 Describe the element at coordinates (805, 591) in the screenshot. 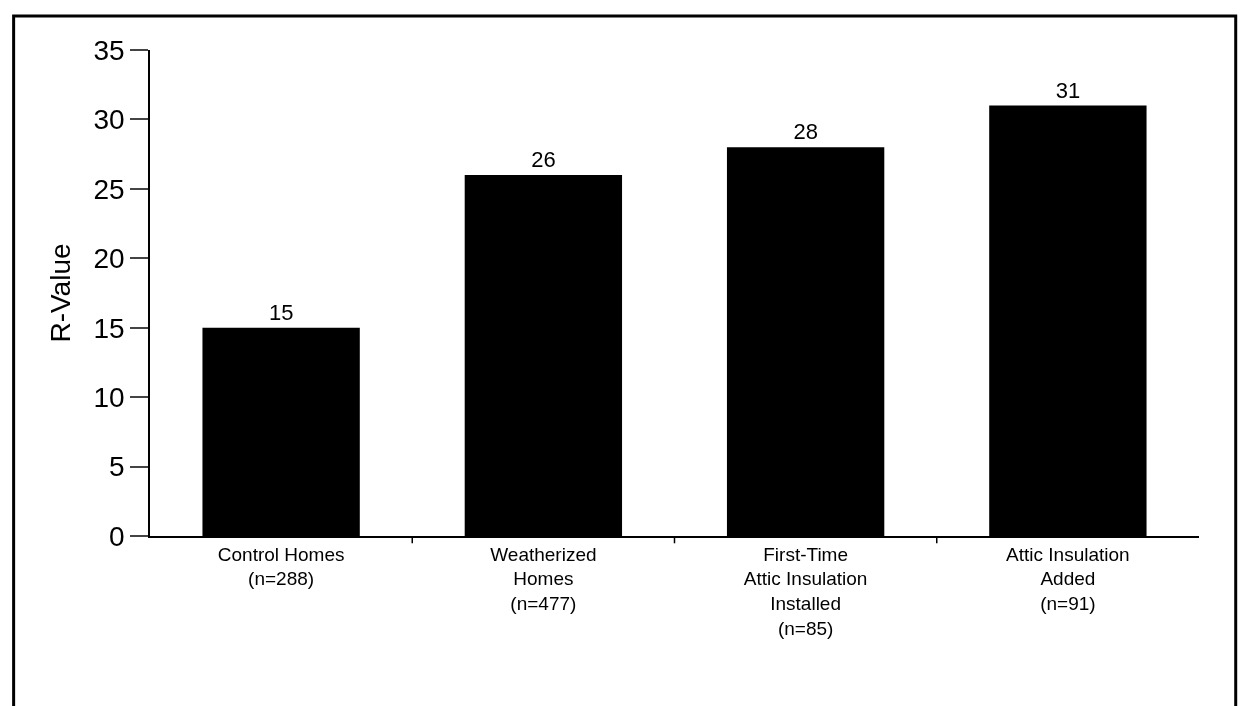

I see `x-tick-label: First-Time Attic Insulation Installed (n=85)` at that location.